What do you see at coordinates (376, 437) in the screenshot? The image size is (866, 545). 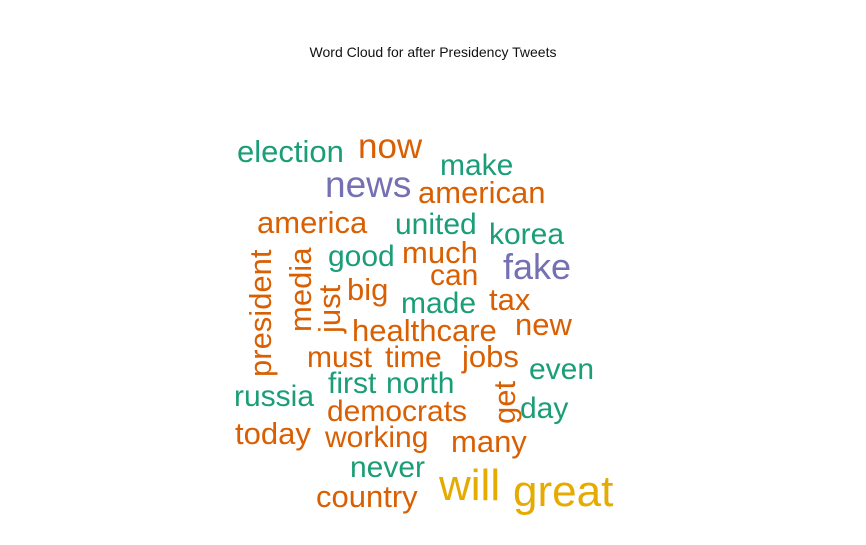 I see `word-working: working` at bounding box center [376, 437].